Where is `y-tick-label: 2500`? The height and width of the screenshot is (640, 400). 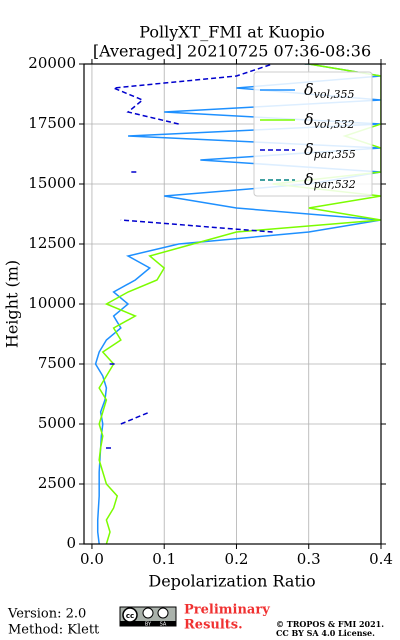 y-tick-label: 2500 is located at coordinates (57, 483).